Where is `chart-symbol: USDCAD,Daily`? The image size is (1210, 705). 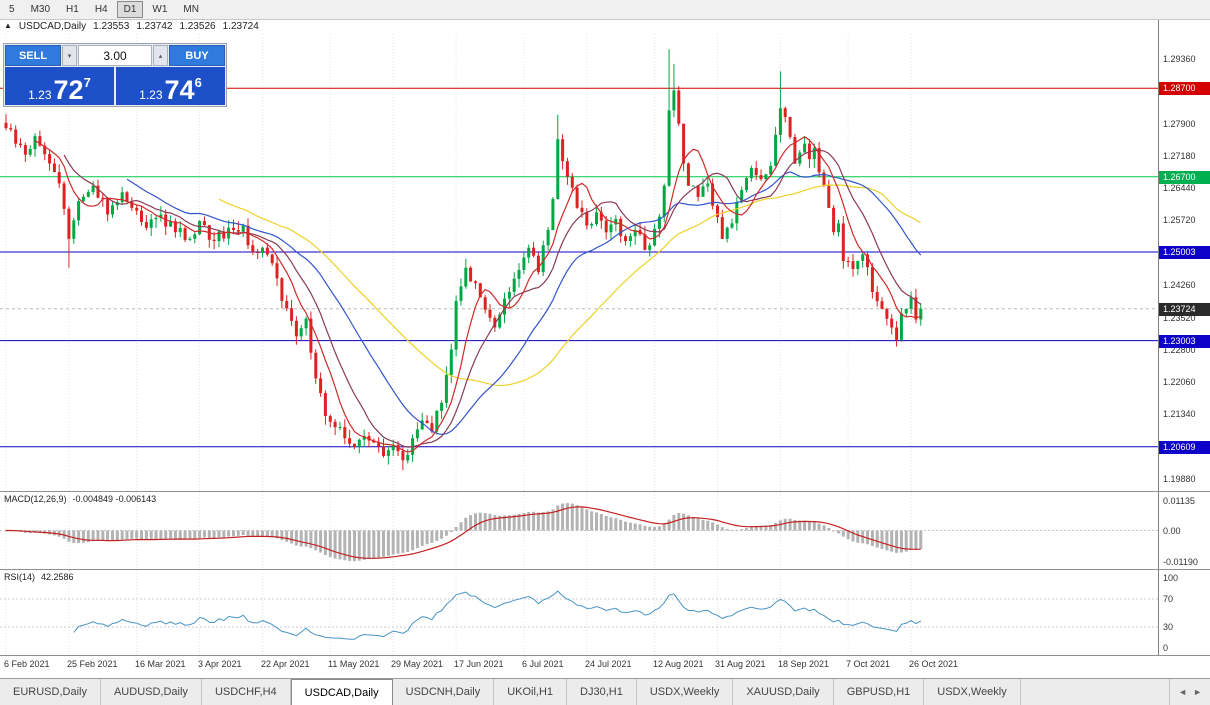 chart-symbol: USDCAD,Daily is located at coordinates (52, 26).